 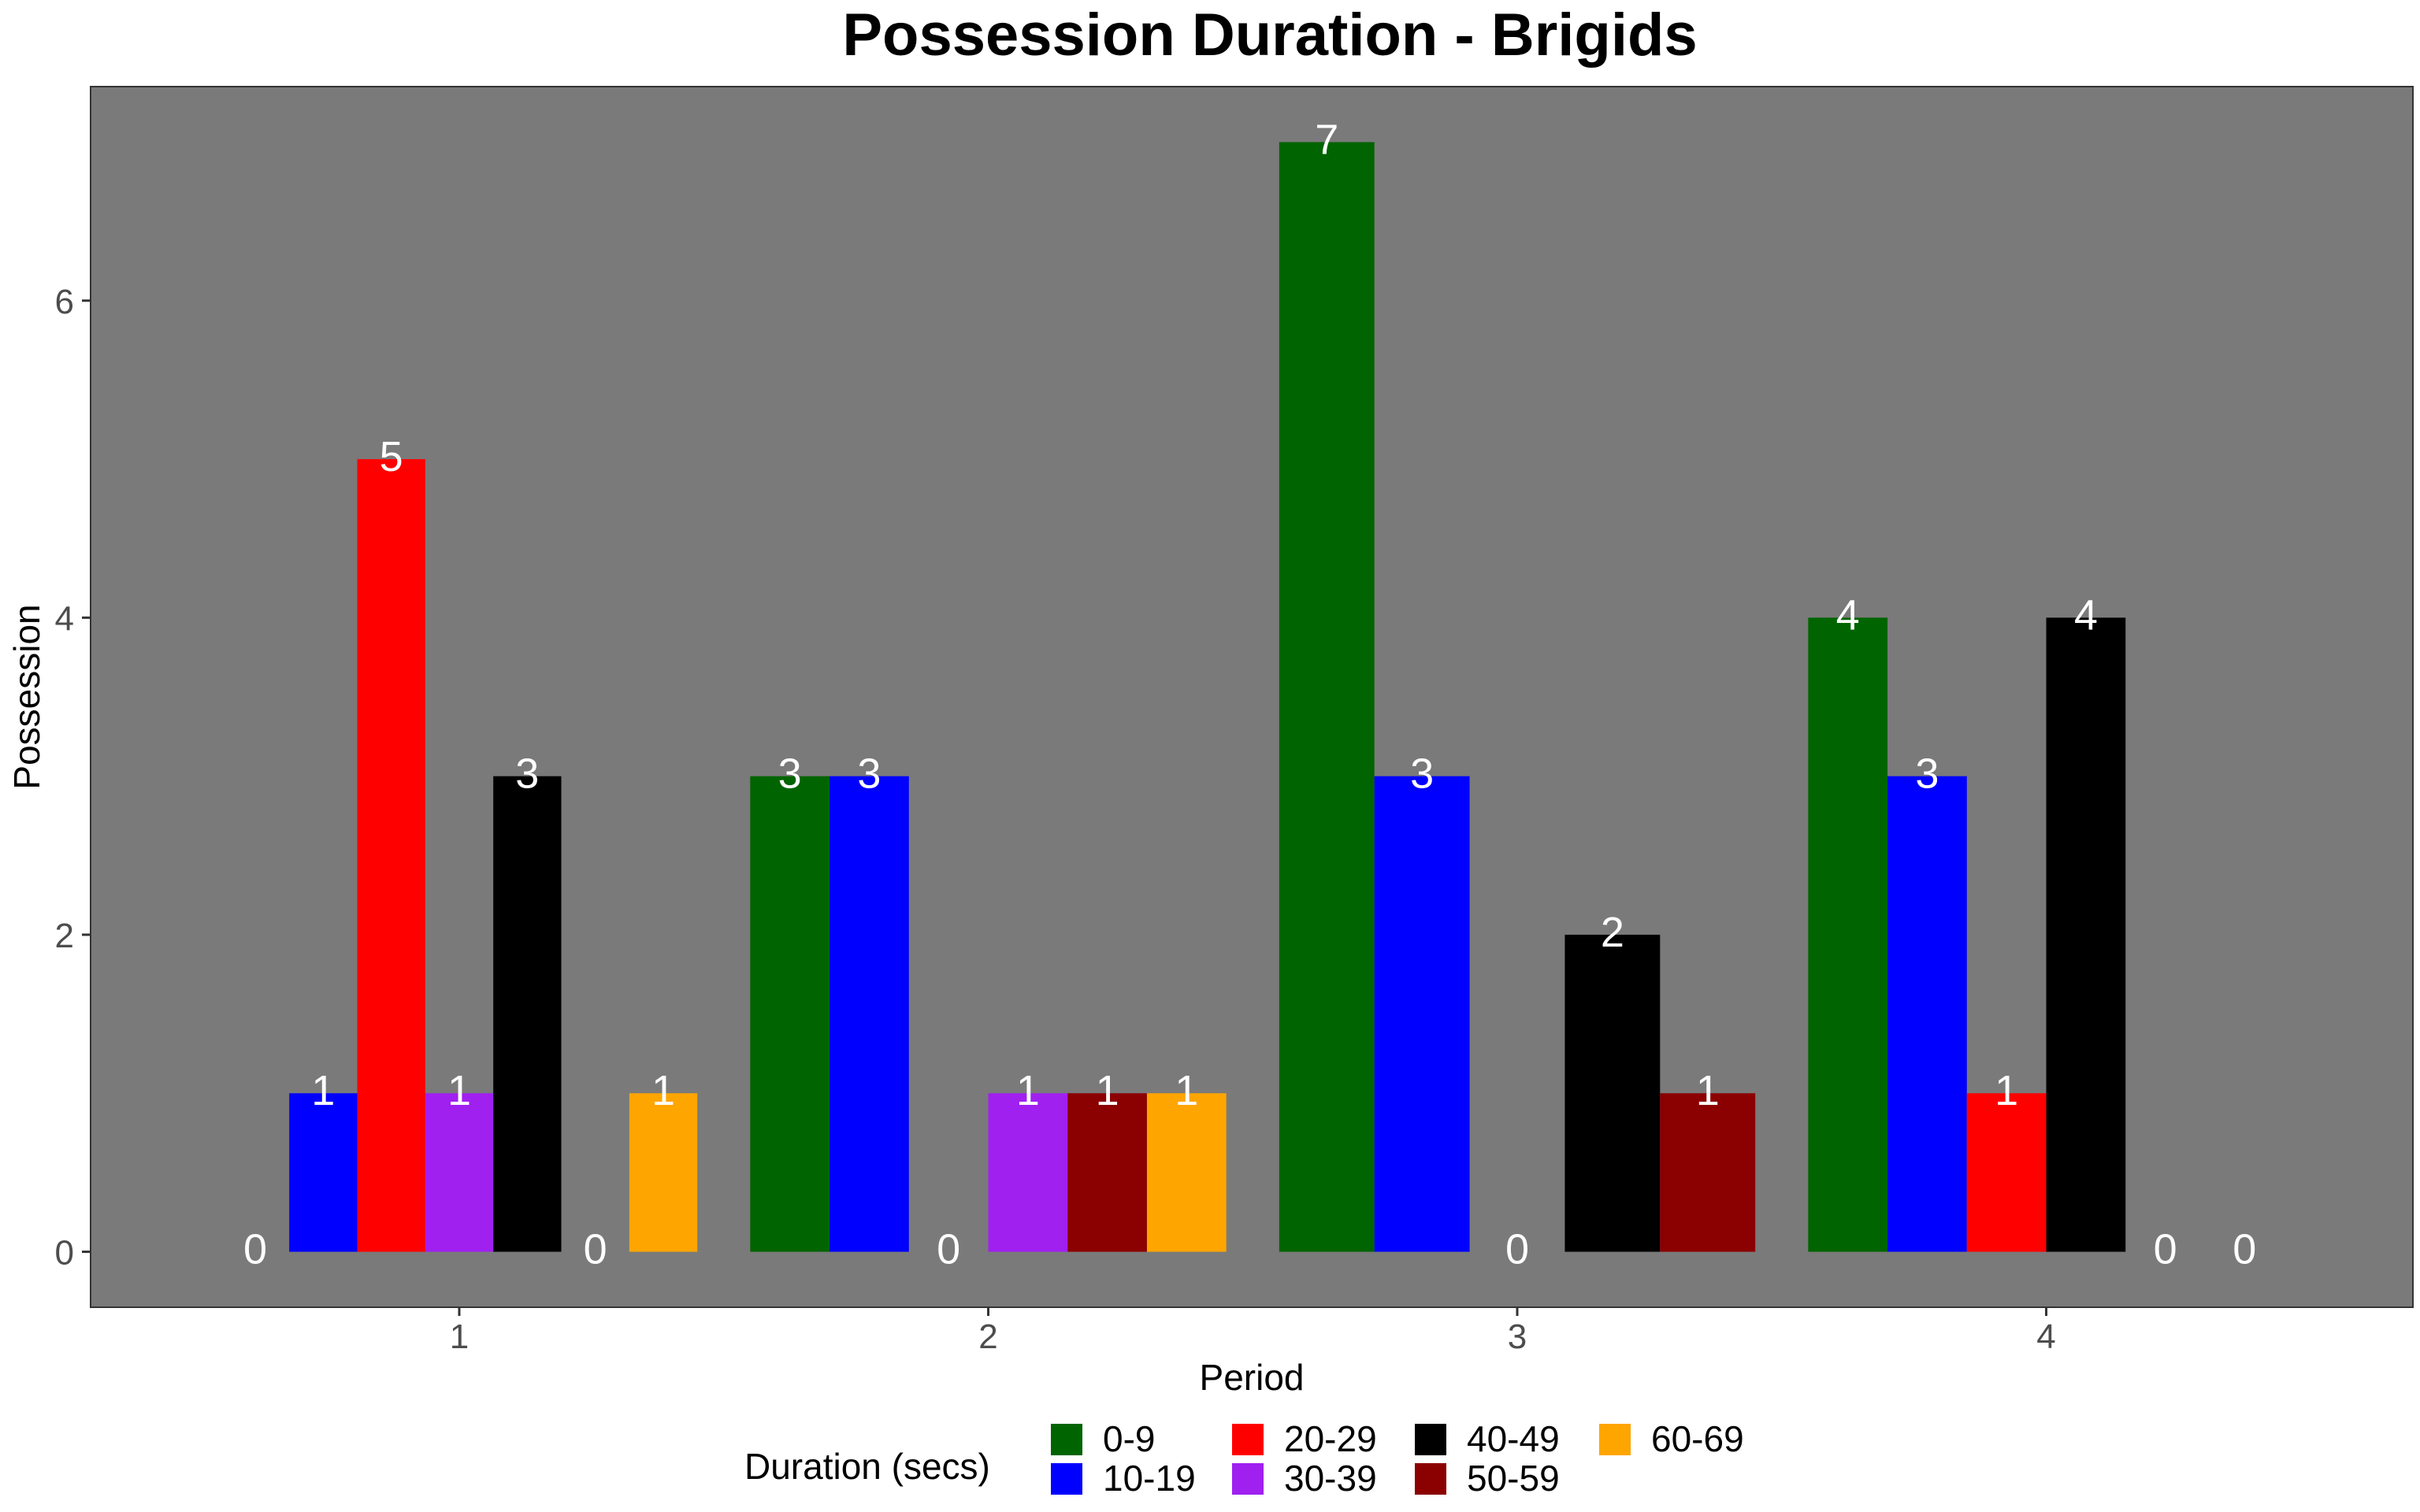 What do you see at coordinates (391, 456) in the screenshot?
I see `bar-value-label: 5` at bounding box center [391, 456].